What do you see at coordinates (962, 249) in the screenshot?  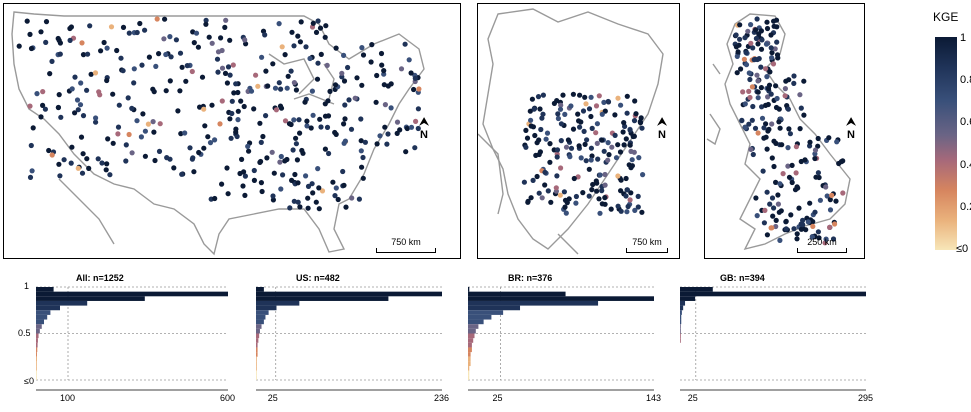 I see `legend-tick: ≤0` at bounding box center [962, 249].